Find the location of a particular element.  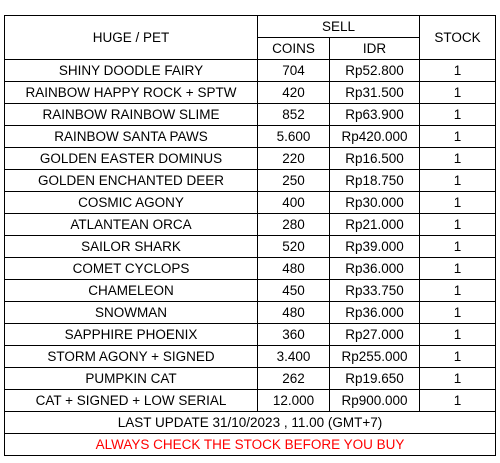

pet-name-cell: GOLDEN EASTER DOMINUS is located at coordinates (131, 158).